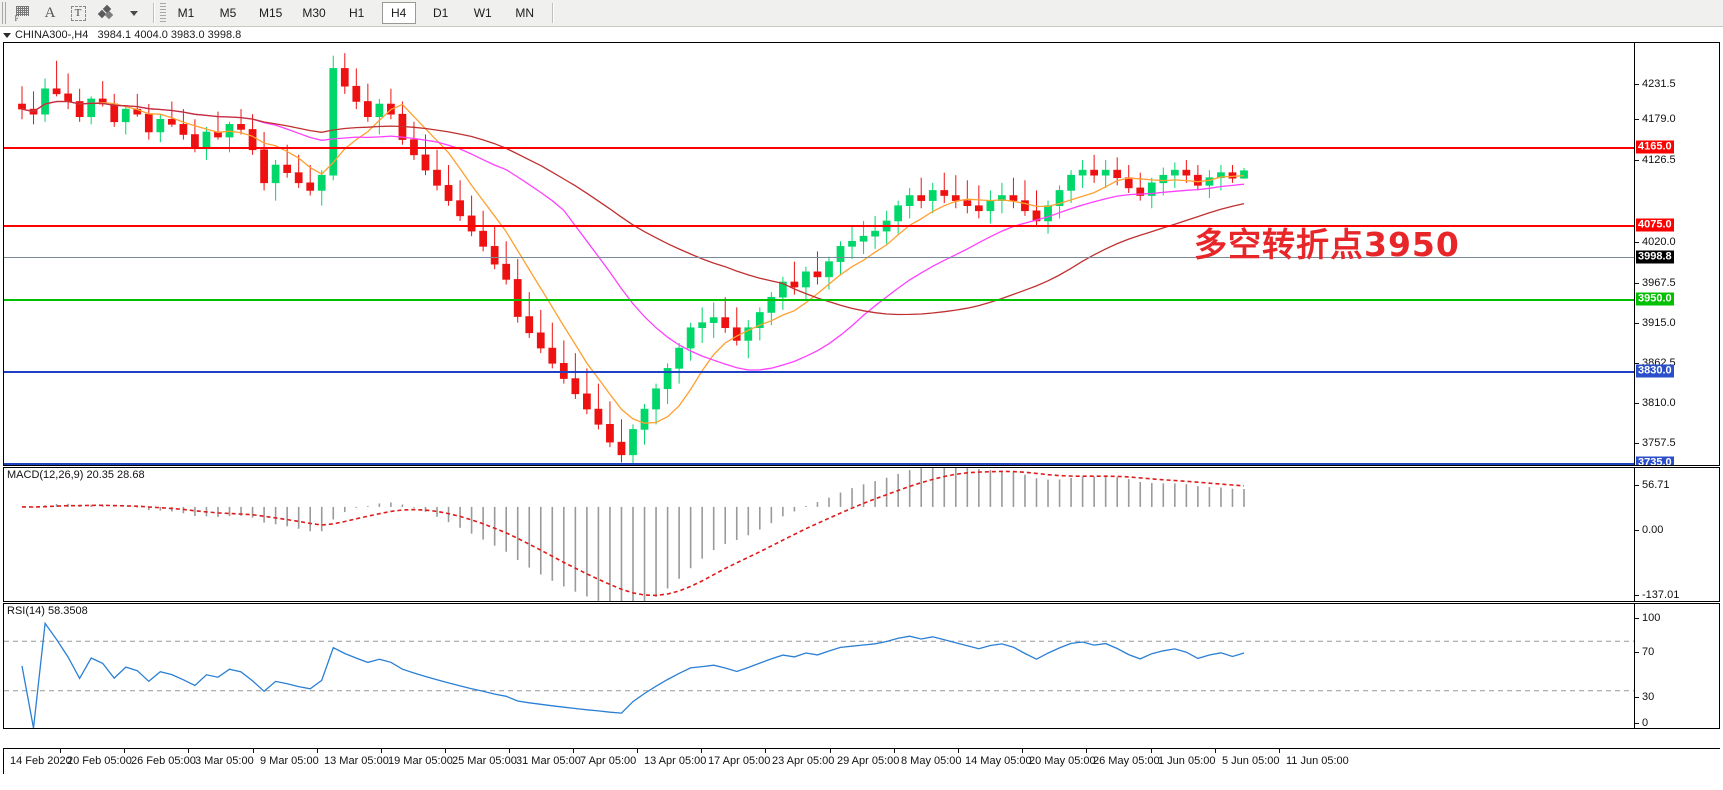  Describe the element at coordinates (1655, 225) in the screenshot. I see `price-level-label: 4075.0` at that location.